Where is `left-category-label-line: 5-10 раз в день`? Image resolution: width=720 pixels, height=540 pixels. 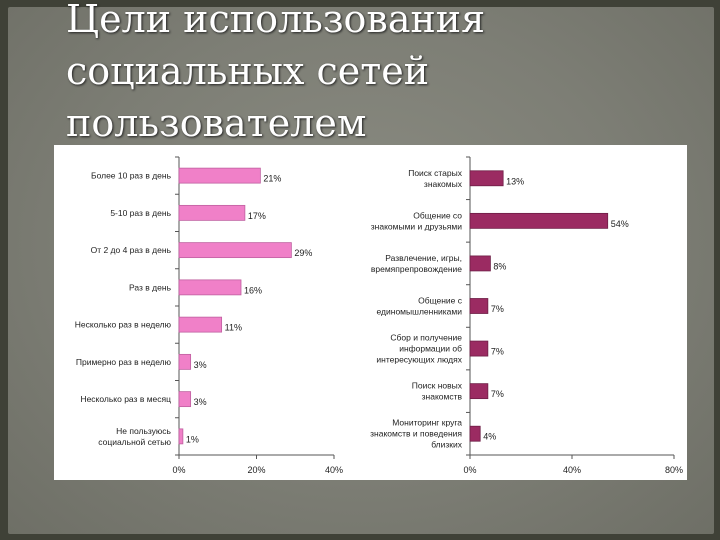
left-category-label-line: 5-10 раз в день is located at coordinates (140, 213).